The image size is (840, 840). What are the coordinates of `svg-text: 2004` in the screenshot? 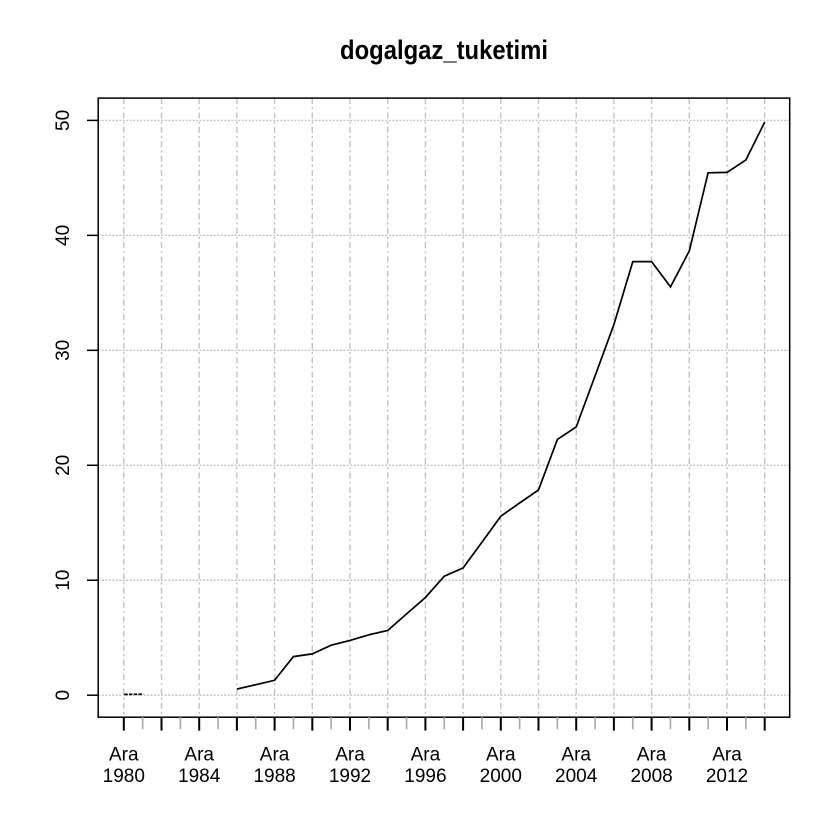 It's located at (576, 776).